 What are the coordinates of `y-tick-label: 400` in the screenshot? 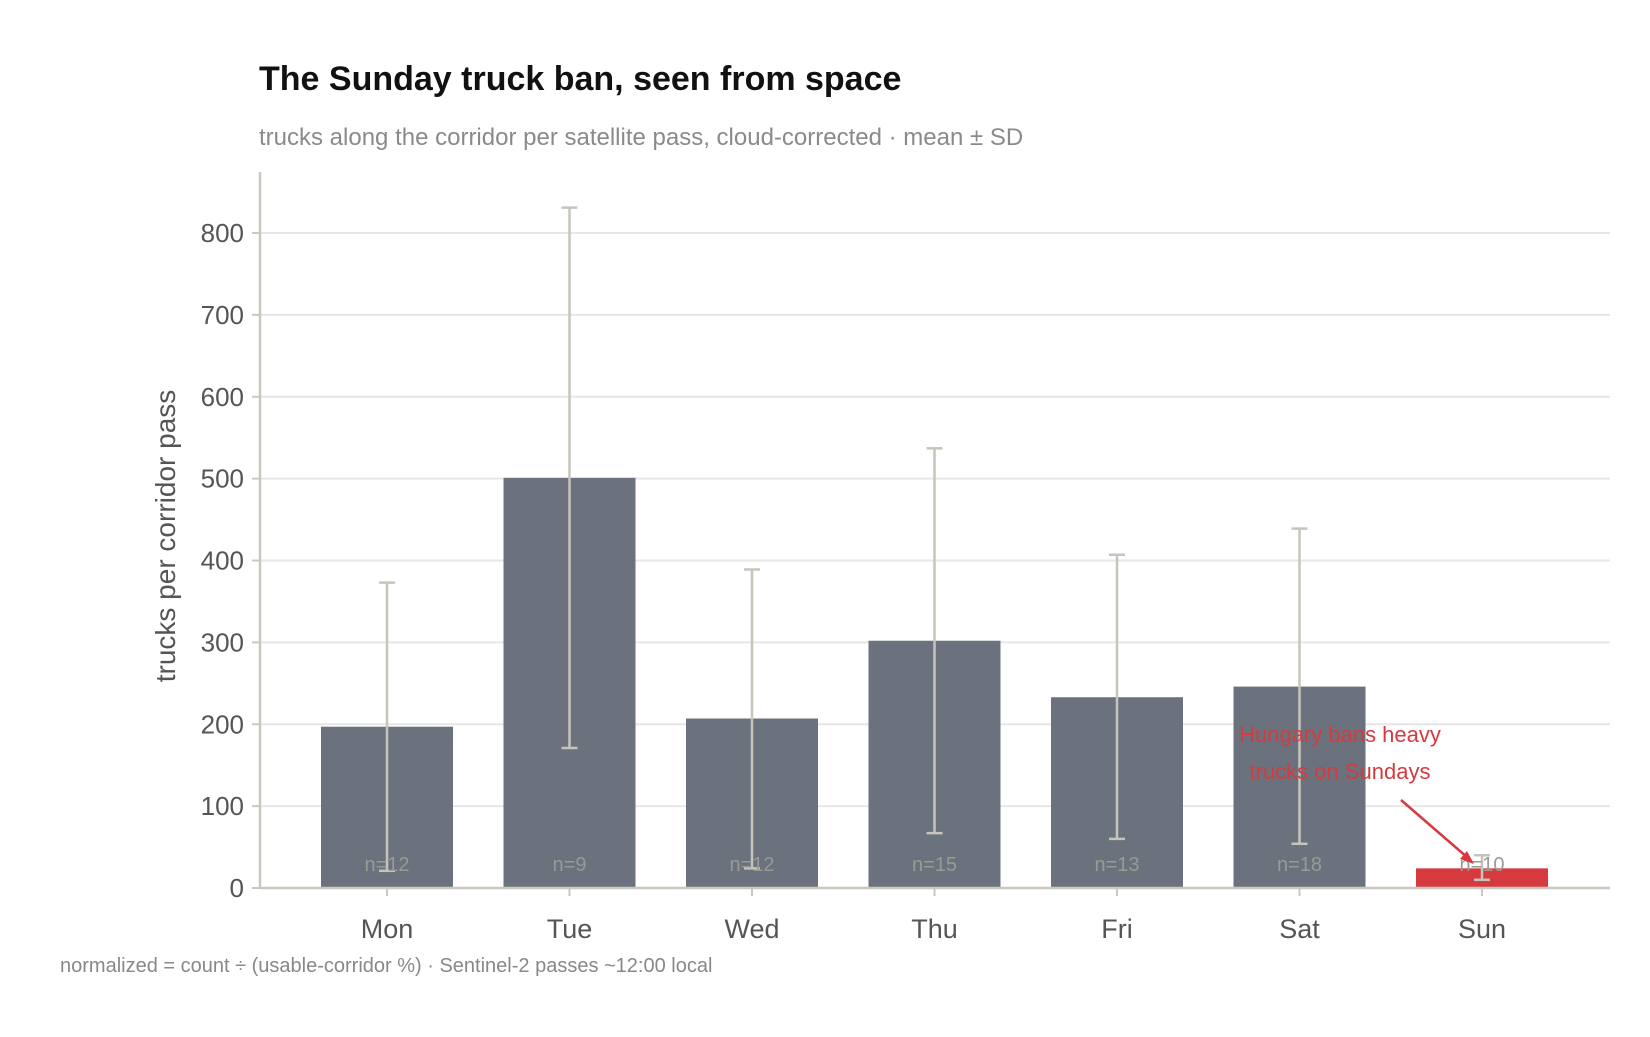 It's located at (222, 561).